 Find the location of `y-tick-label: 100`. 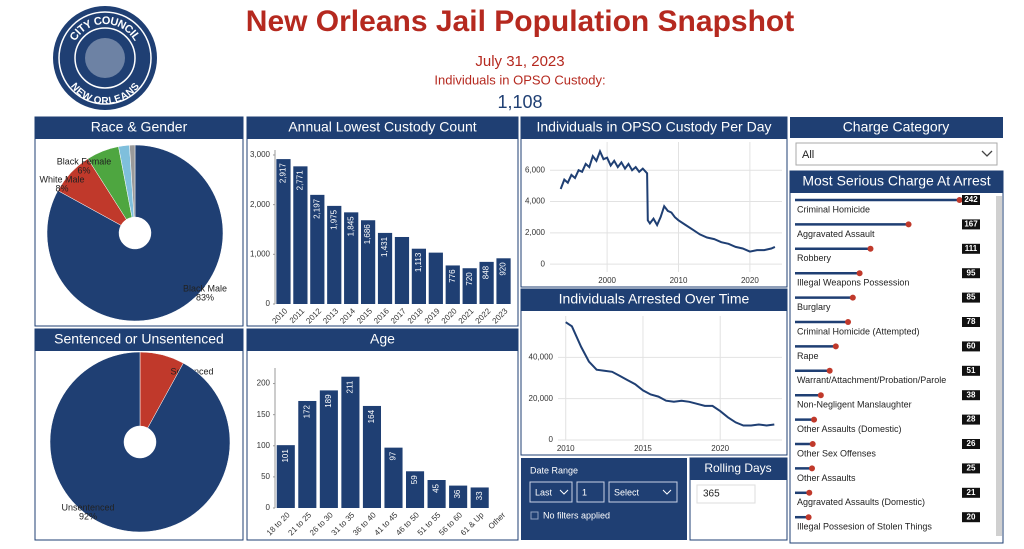

y-tick-label: 100 is located at coordinates (264, 445).